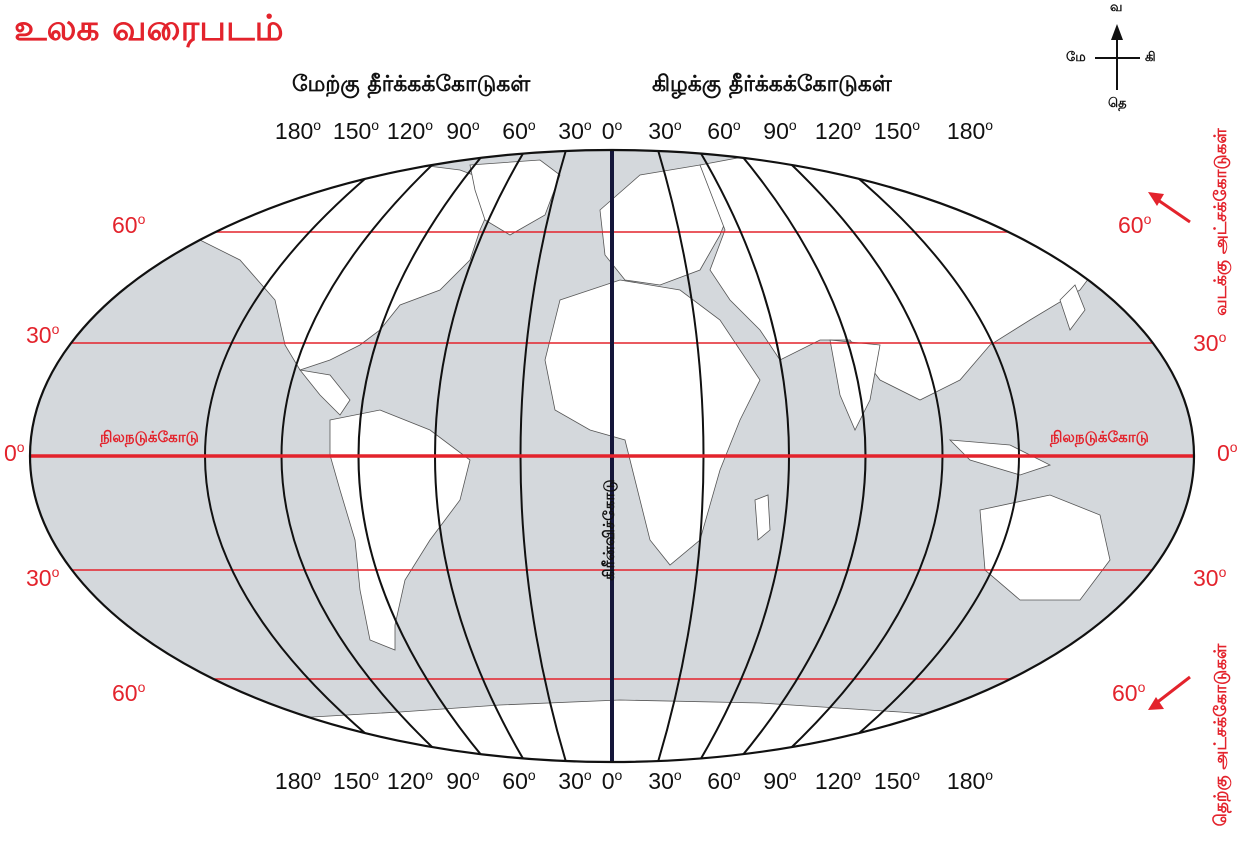 Image resolution: width=1251 pixels, height=848 pixels. Describe the element at coordinates (14, 452) in the screenshot. I see `left-lat-label-2: 0o` at that location.